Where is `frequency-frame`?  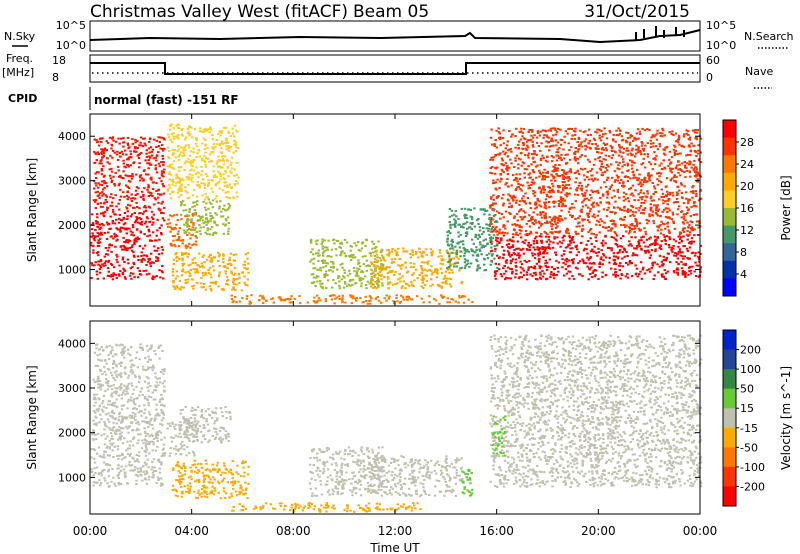 frequency-frame is located at coordinates (395, 68).